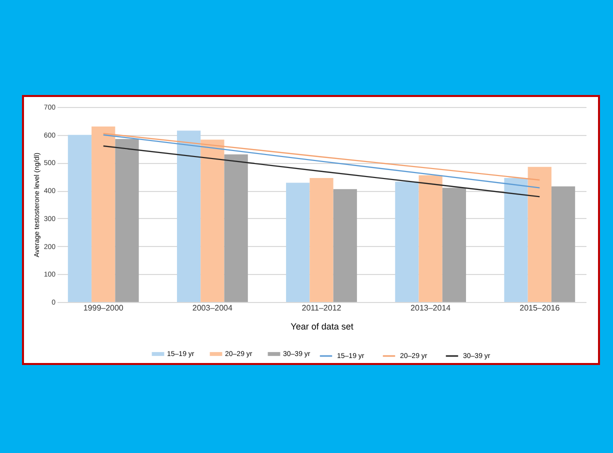 This screenshot has height=453, width=613. Describe the element at coordinates (322, 308) in the screenshot. I see `x-tick-label: 2011–2012` at that location.